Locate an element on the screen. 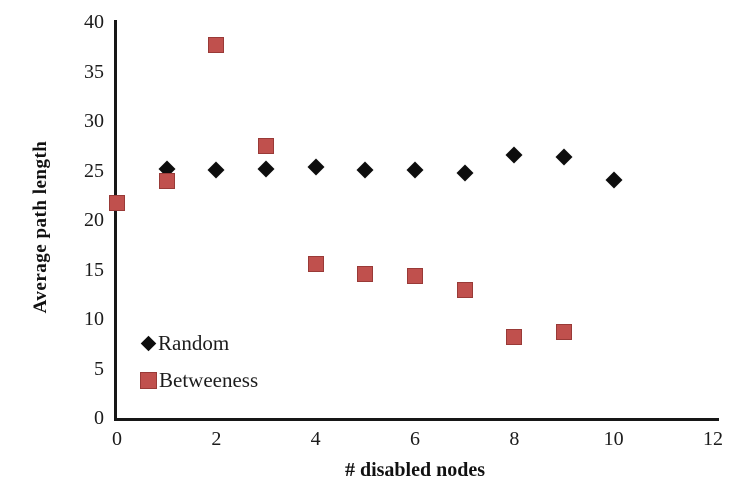 This screenshot has height=503, width=744. y-tick-label: 25 is located at coordinates (94, 170).